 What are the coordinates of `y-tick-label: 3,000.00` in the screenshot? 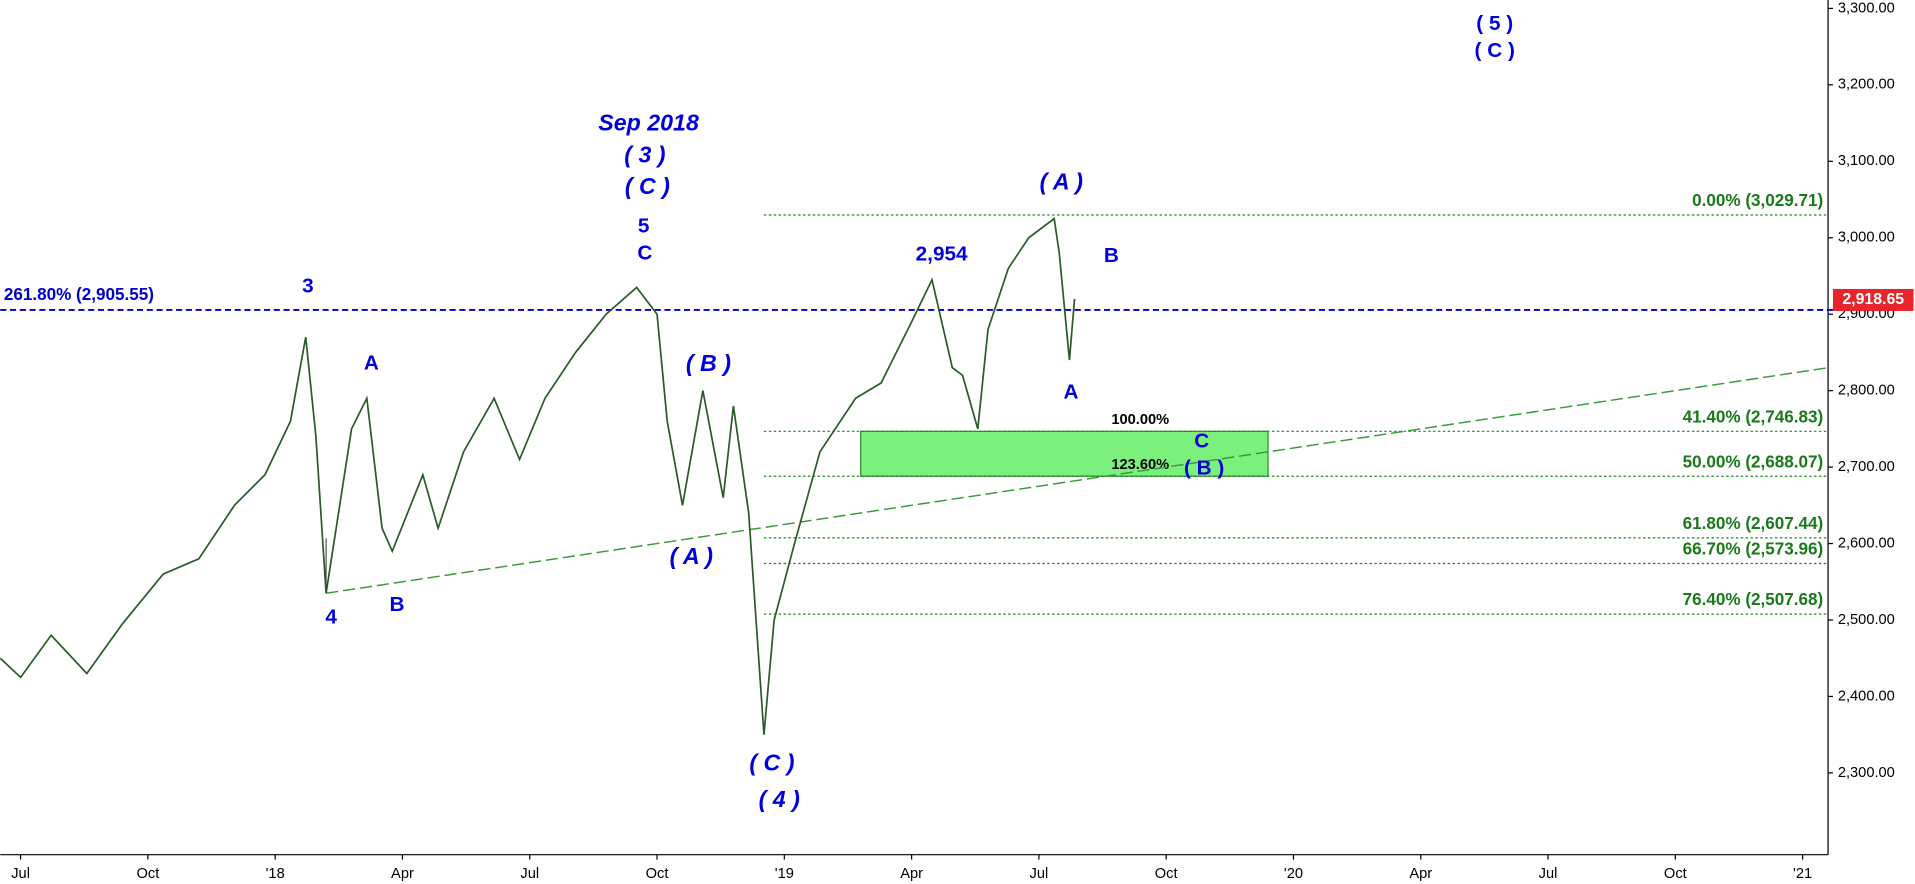 It's located at (1866, 238).